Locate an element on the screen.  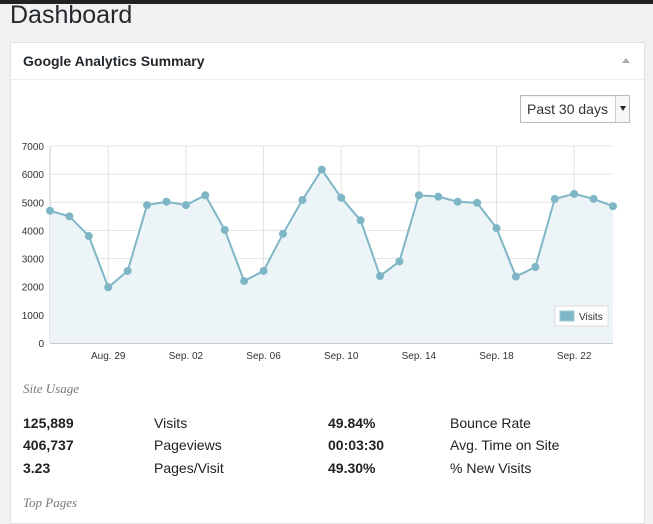
widget-title: Google Analytics Summary is located at coordinates (114, 61).